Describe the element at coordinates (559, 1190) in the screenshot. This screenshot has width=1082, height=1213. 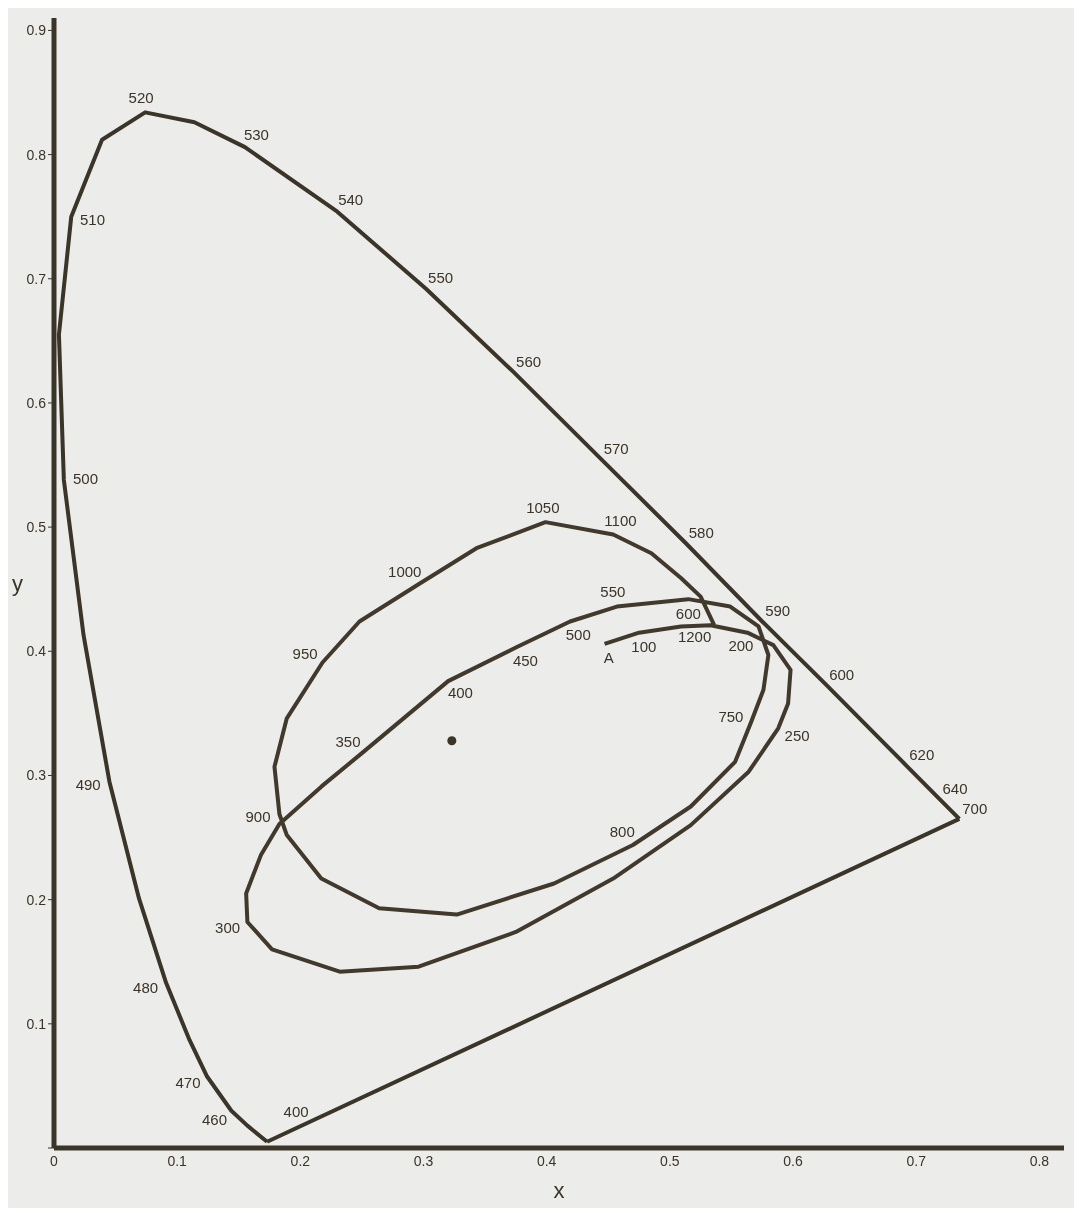
I see `x-axis-title: x` at that location.